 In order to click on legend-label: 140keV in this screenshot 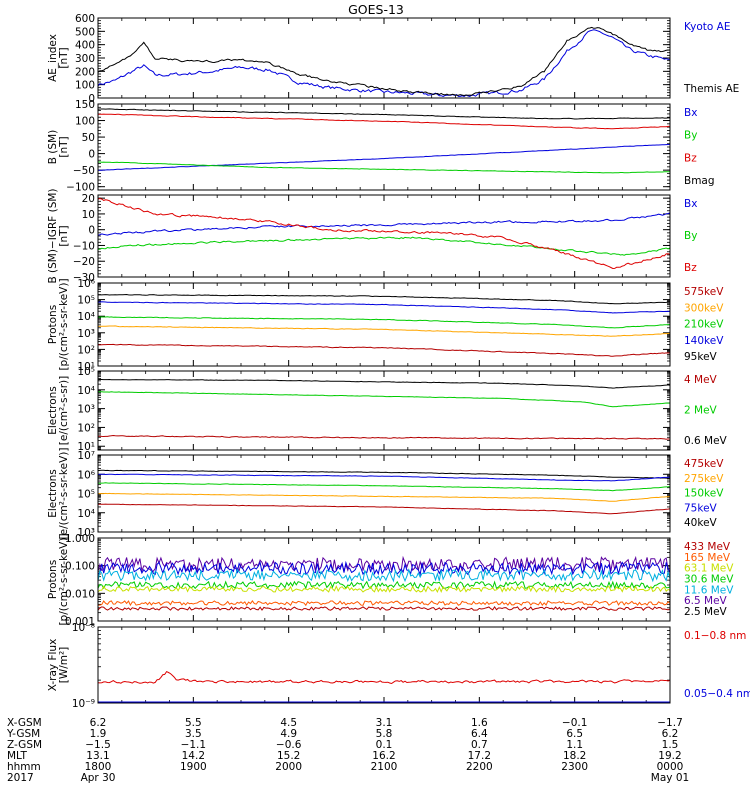, I will do `click(704, 341)`.